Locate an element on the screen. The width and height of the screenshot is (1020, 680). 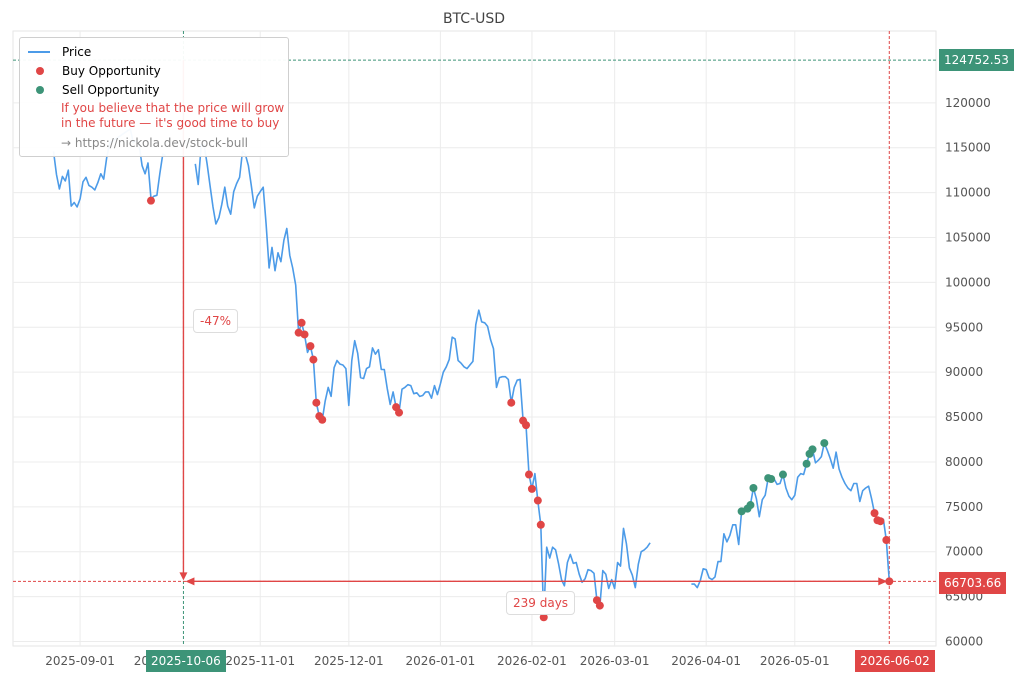
y-tick-label: 115000 is located at coordinates (968, 148).